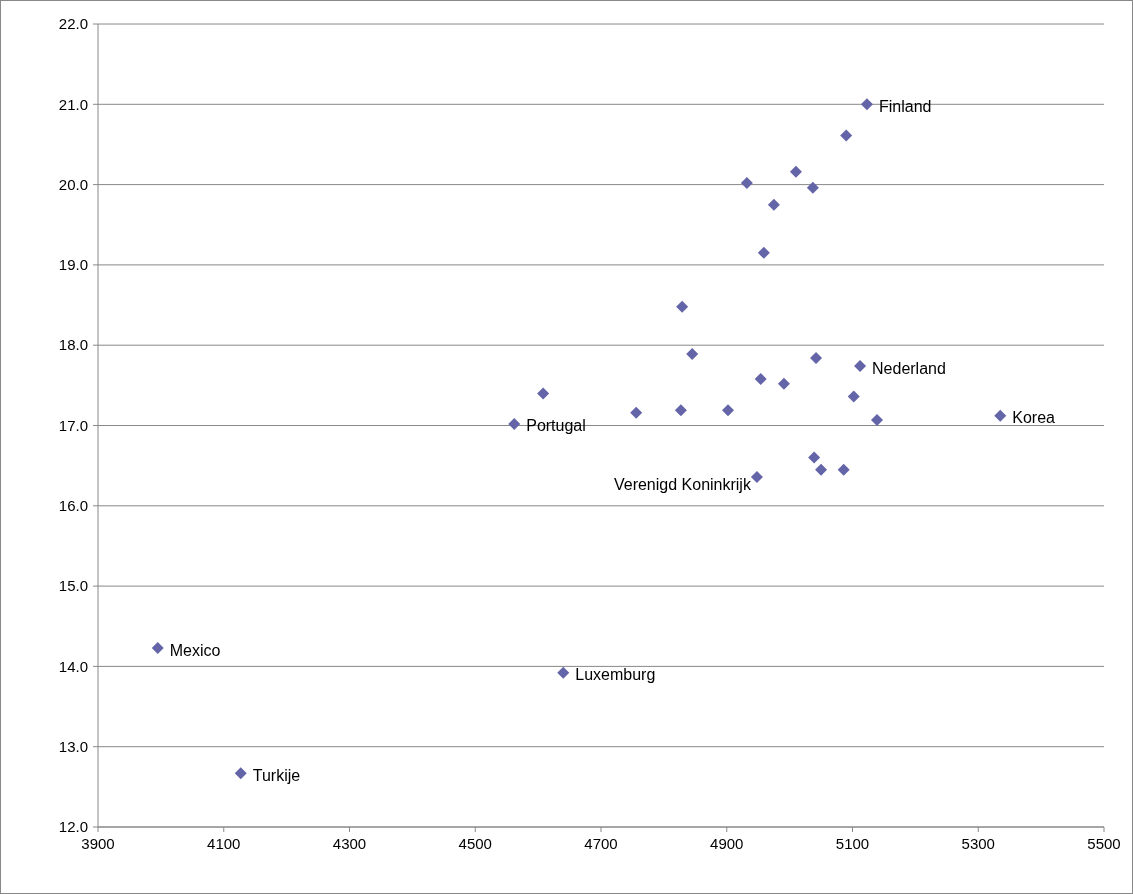 Image resolution: width=1133 pixels, height=894 pixels. Describe the element at coordinates (682, 485) in the screenshot. I see `annotation: Verenigd Koninkrijk` at that location.